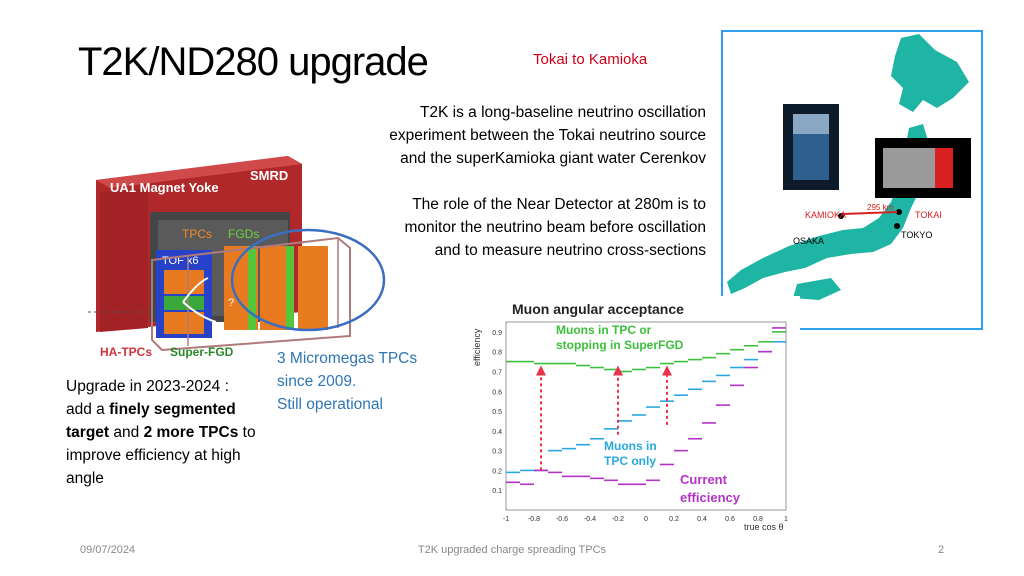 The width and height of the screenshot is (1024, 576). Describe the element at coordinates (108, 550) in the screenshot. I see `footer-date: 09/07/2024` at that location.